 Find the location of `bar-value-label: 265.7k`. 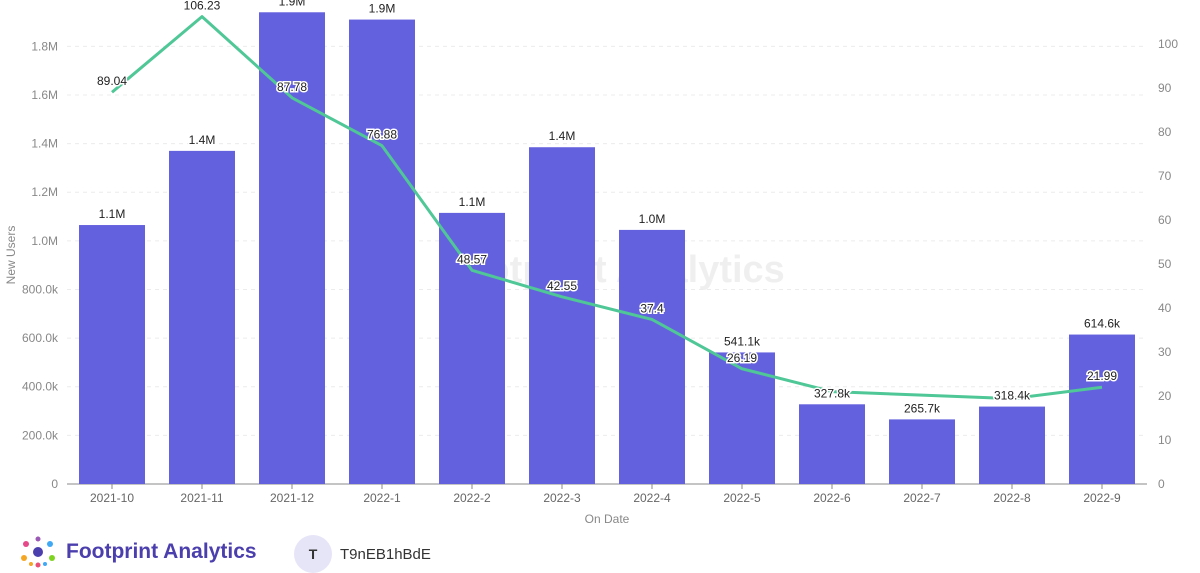

bar-value-label: 265.7k is located at coordinates (922, 408).